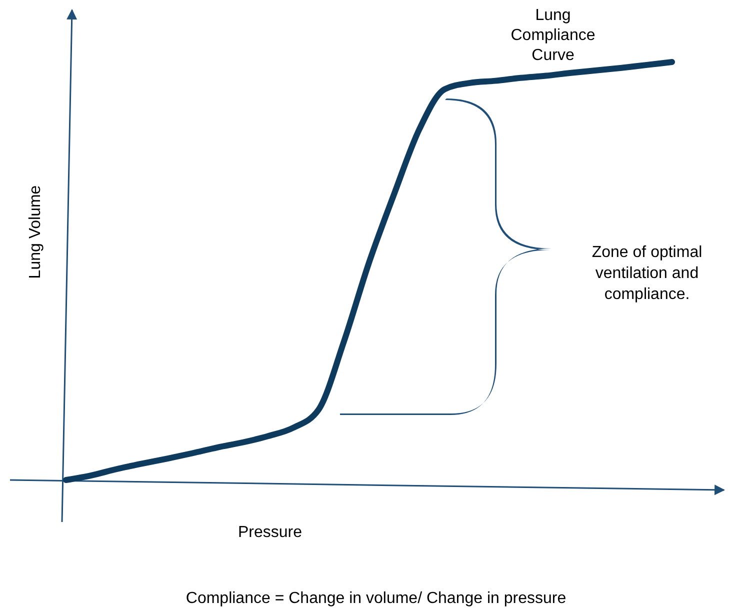  Describe the element at coordinates (647, 273) in the screenshot. I see `annotation: Zone of optimal ventilation and compliance.` at that location.